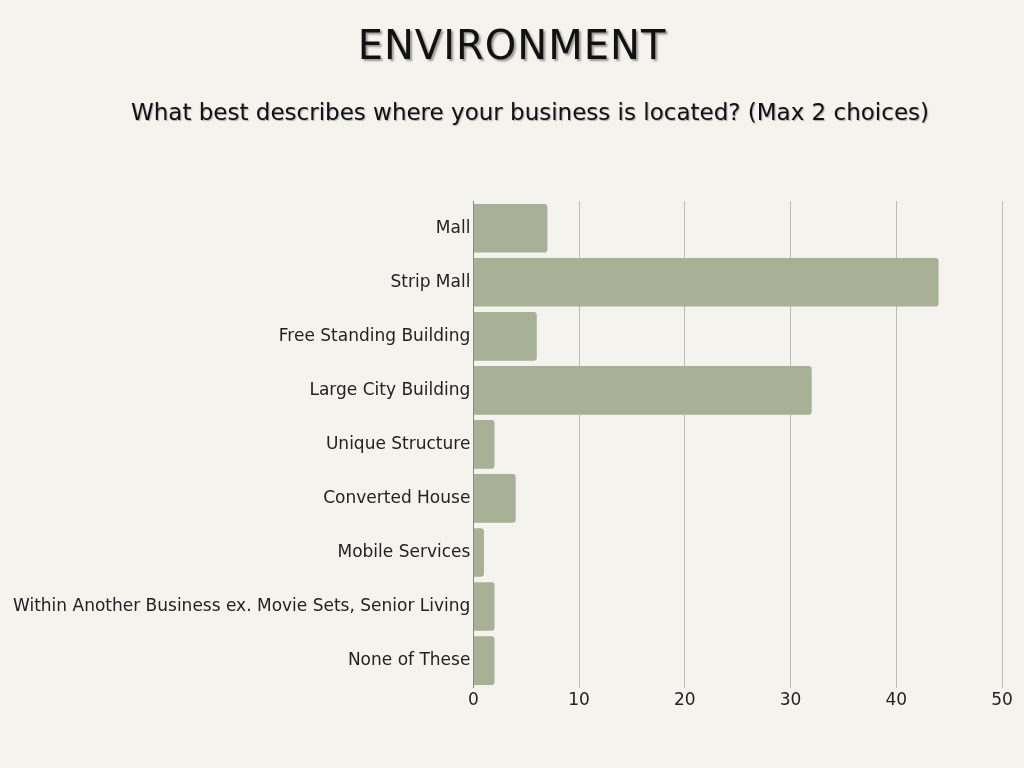  What do you see at coordinates (430, 280) in the screenshot?
I see `y-tick-label: Strip Mall` at bounding box center [430, 280].